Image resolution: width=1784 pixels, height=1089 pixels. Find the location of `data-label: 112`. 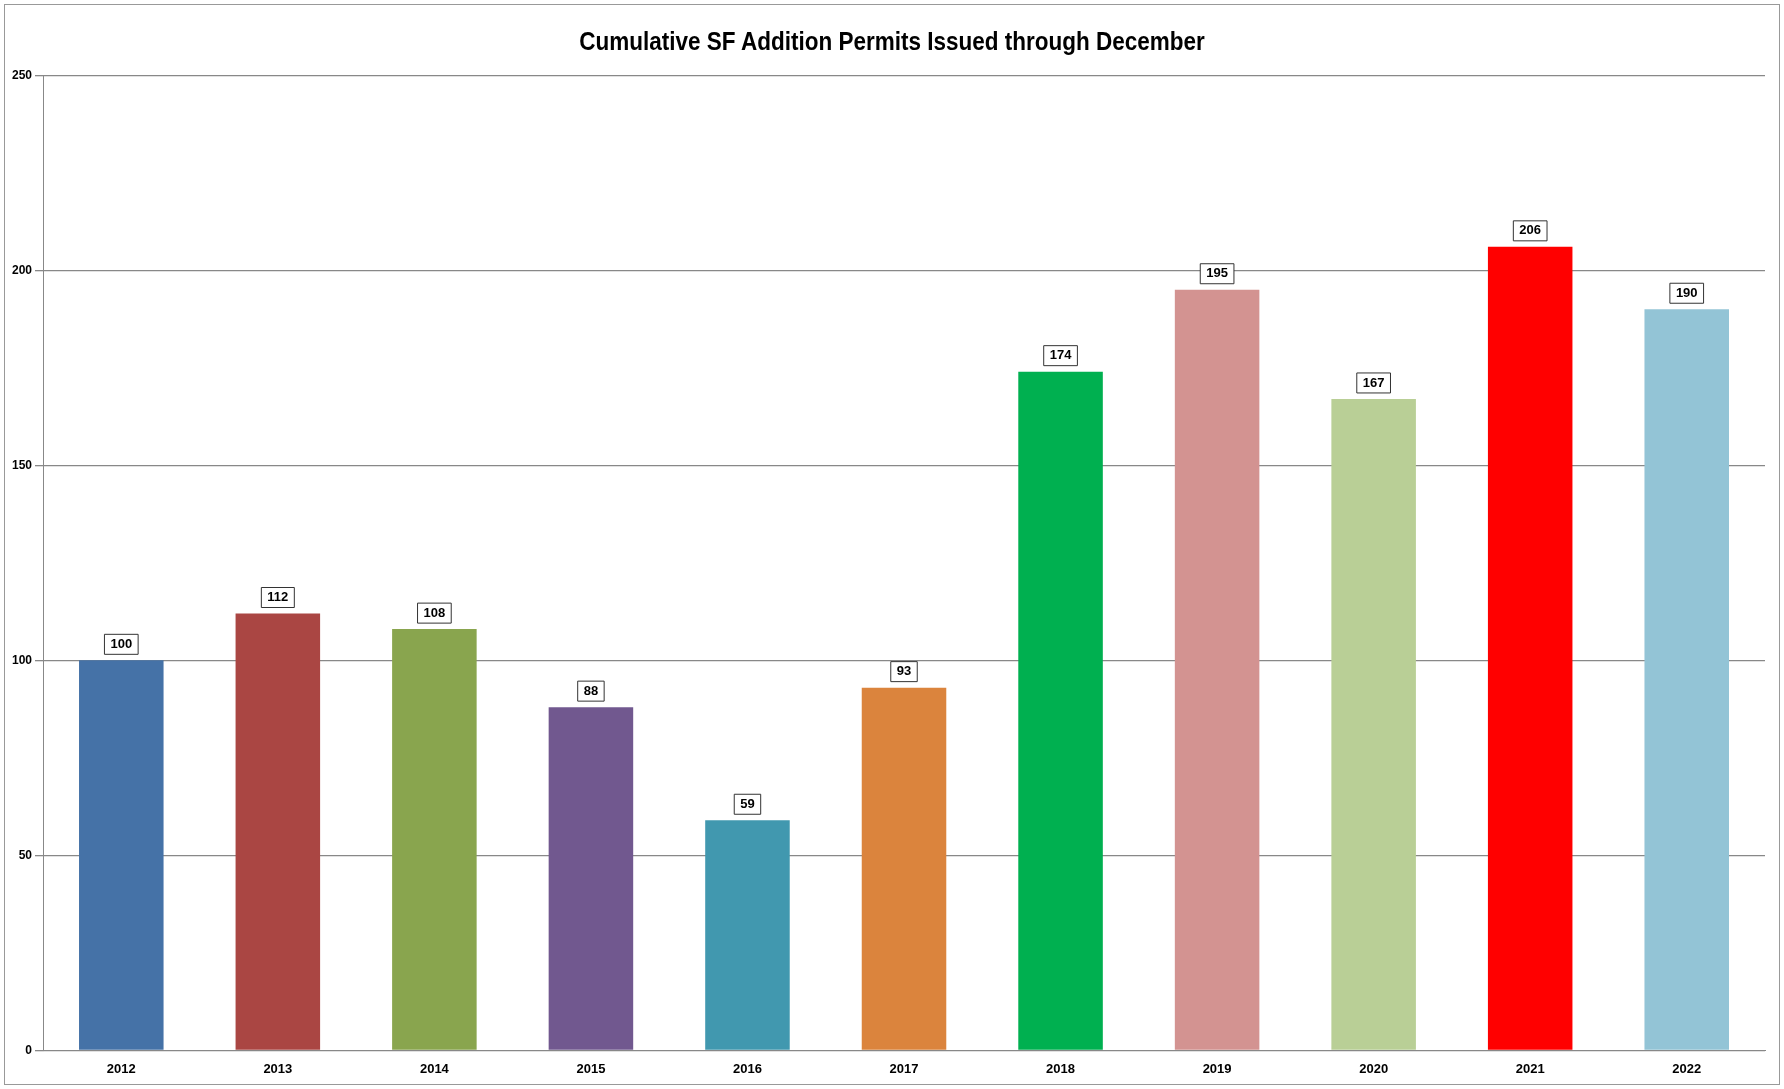

data-label: 112 is located at coordinates (278, 597).